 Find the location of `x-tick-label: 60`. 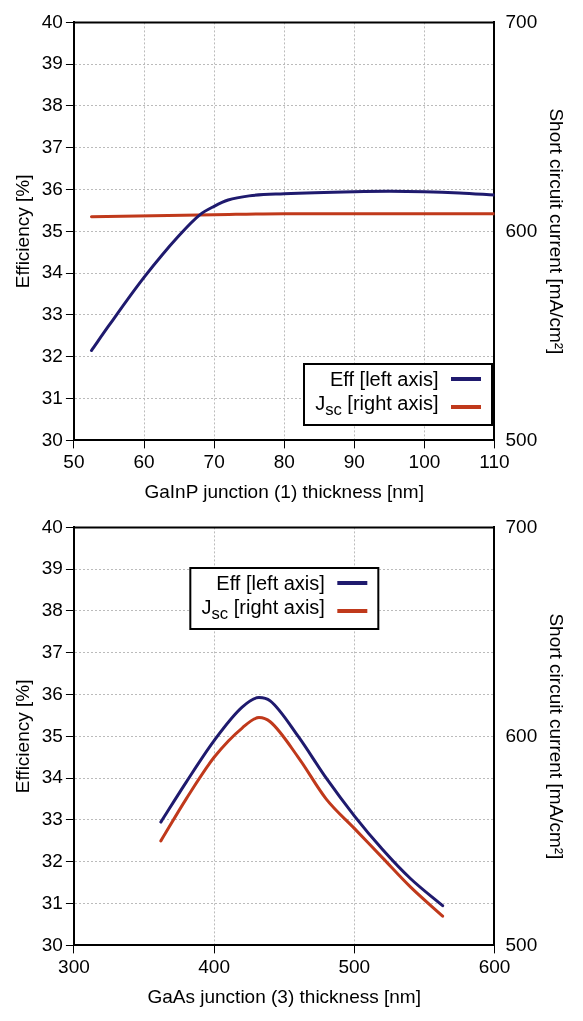

x-tick-label: 60 is located at coordinates (144, 462).